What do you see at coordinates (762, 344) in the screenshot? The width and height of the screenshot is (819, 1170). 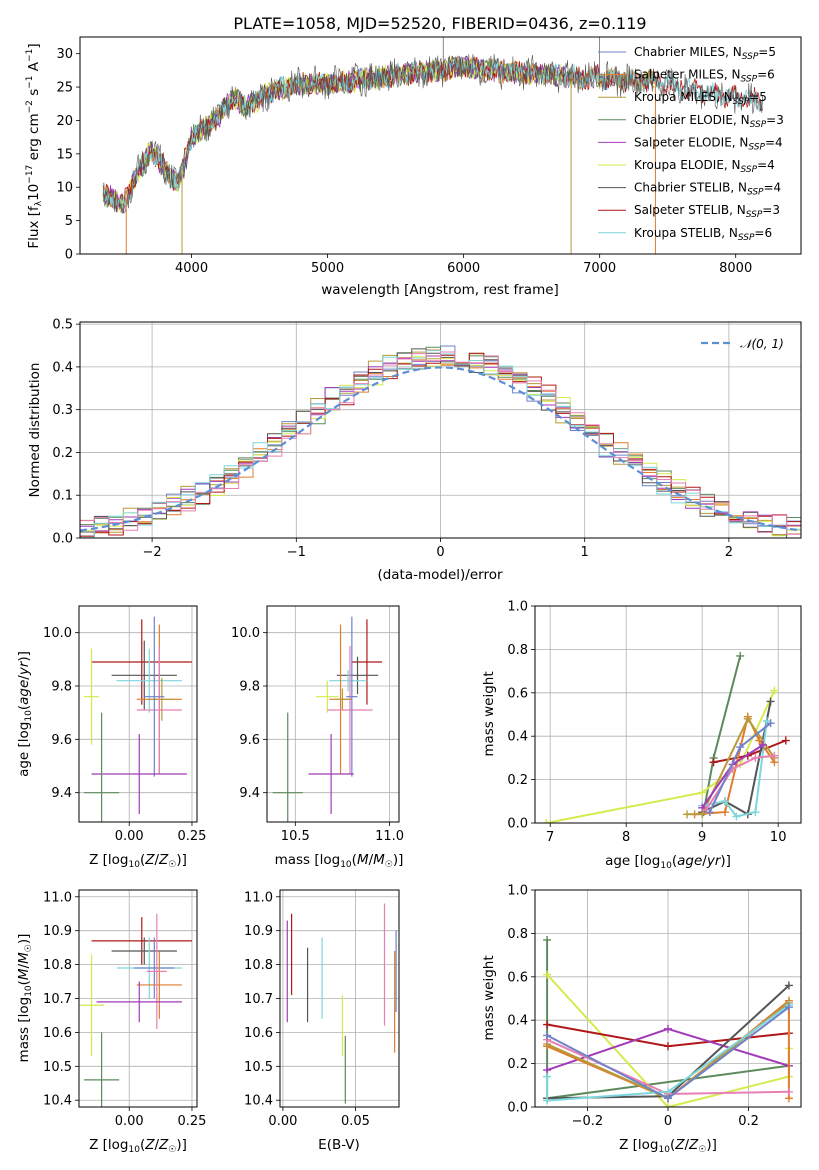 I see `normal-legend-label: 𝒩(0, 1)` at bounding box center [762, 344].